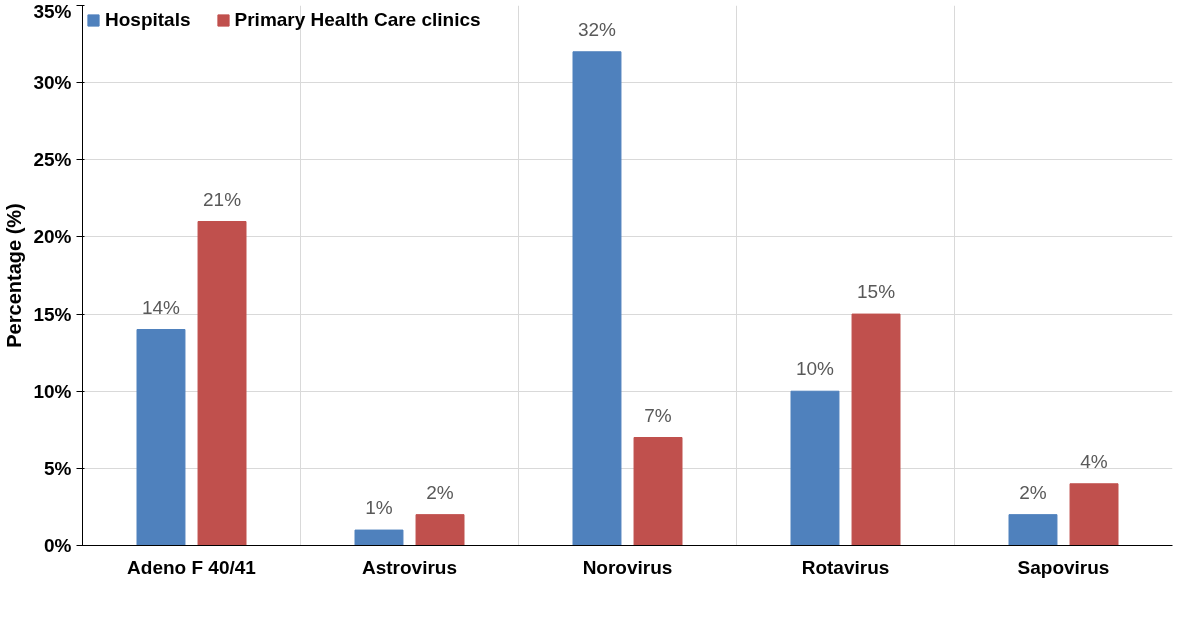  What do you see at coordinates (379, 508) in the screenshot?
I see `data-label: 1%` at bounding box center [379, 508].